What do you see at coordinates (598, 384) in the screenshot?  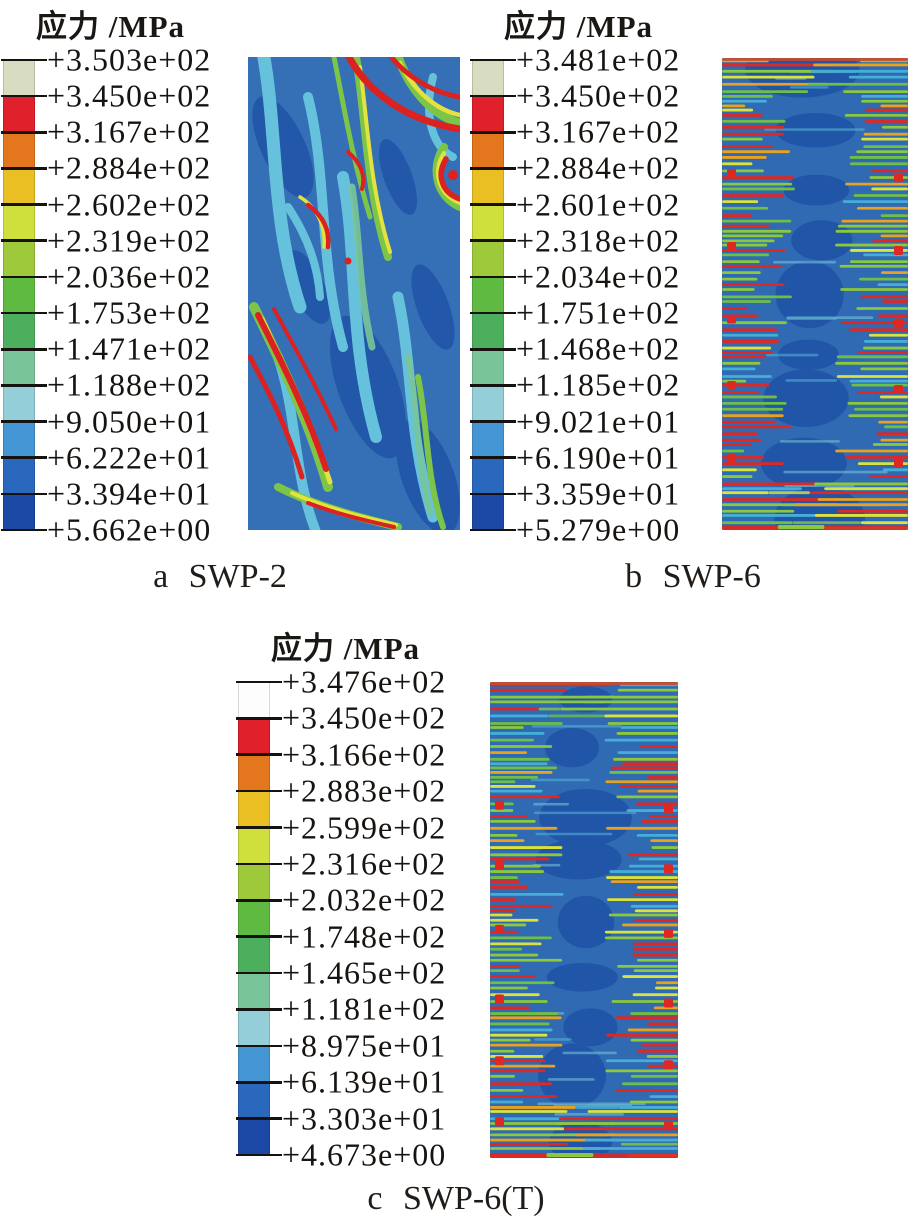 I see `legend-tick-label: +1.185e+02` at bounding box center [598, 384].